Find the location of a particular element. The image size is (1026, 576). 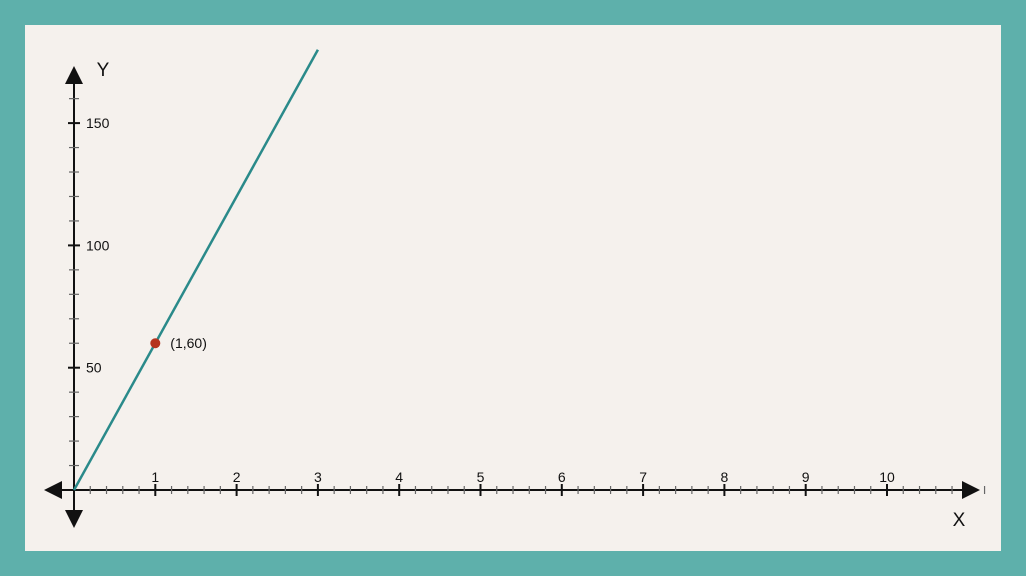

y-tick-label: 50 is located at coordinates (94, 368).